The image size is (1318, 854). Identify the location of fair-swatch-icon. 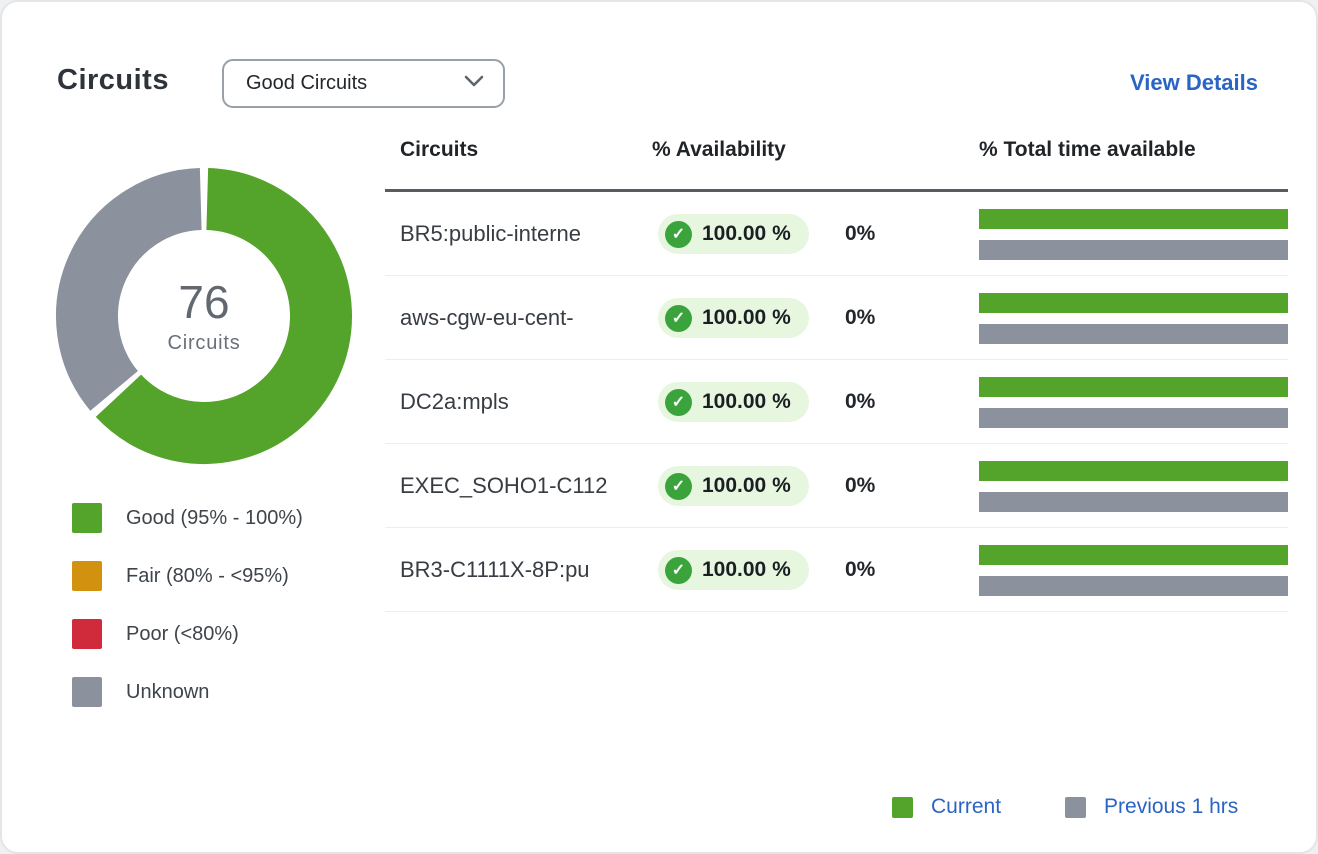
(87, 576).